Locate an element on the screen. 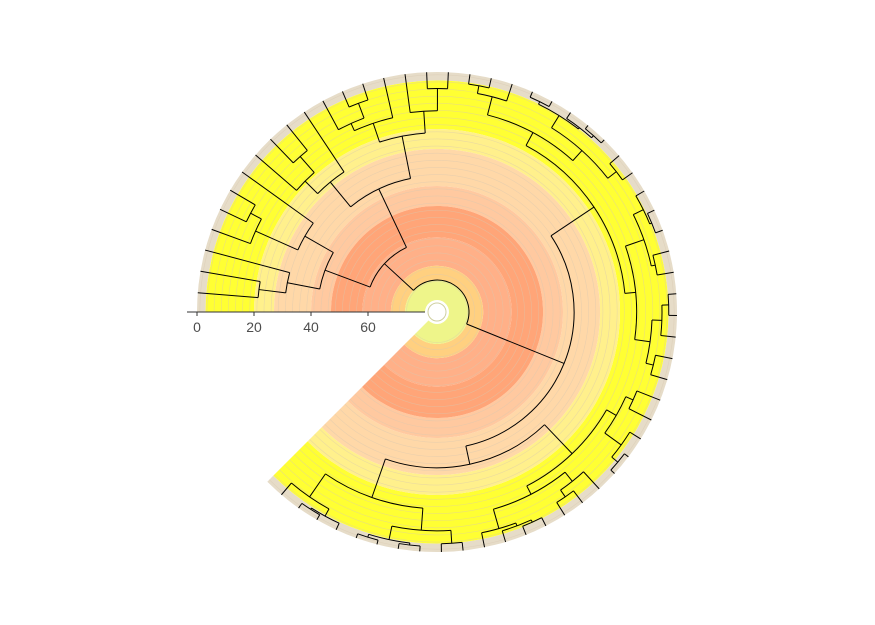  tick-label: 20 is located at coordinates (254, 327).